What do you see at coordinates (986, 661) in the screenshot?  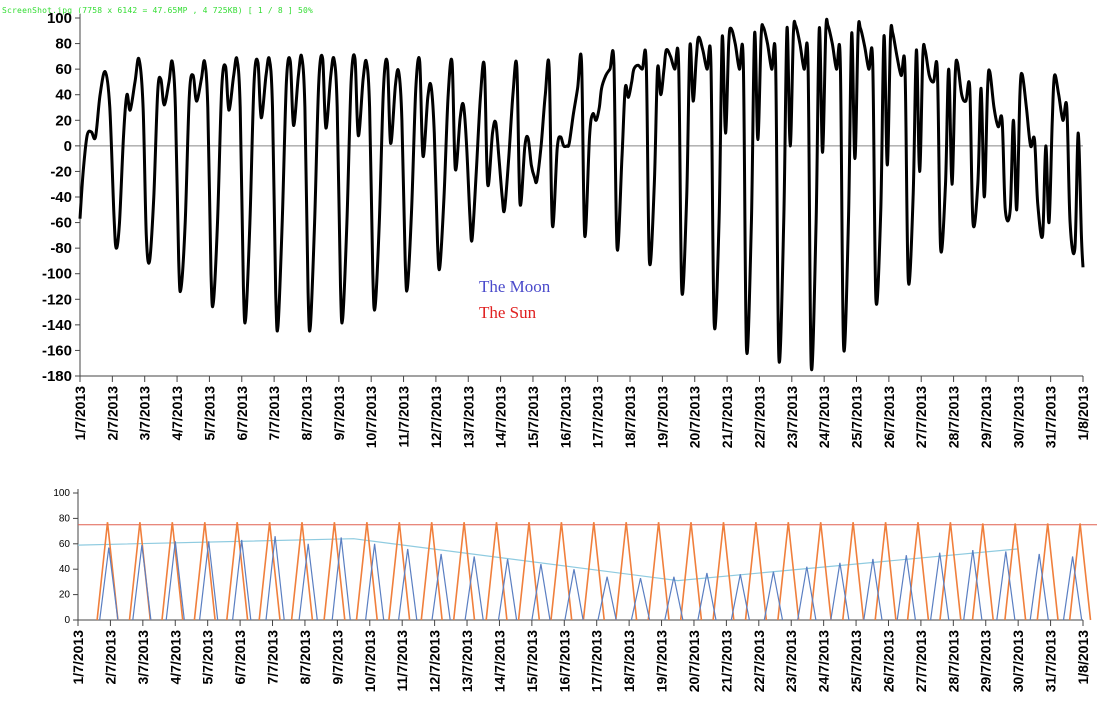 I see `bottom-x-tick-label: 29/7/2013` at bounding box center [986, 661].